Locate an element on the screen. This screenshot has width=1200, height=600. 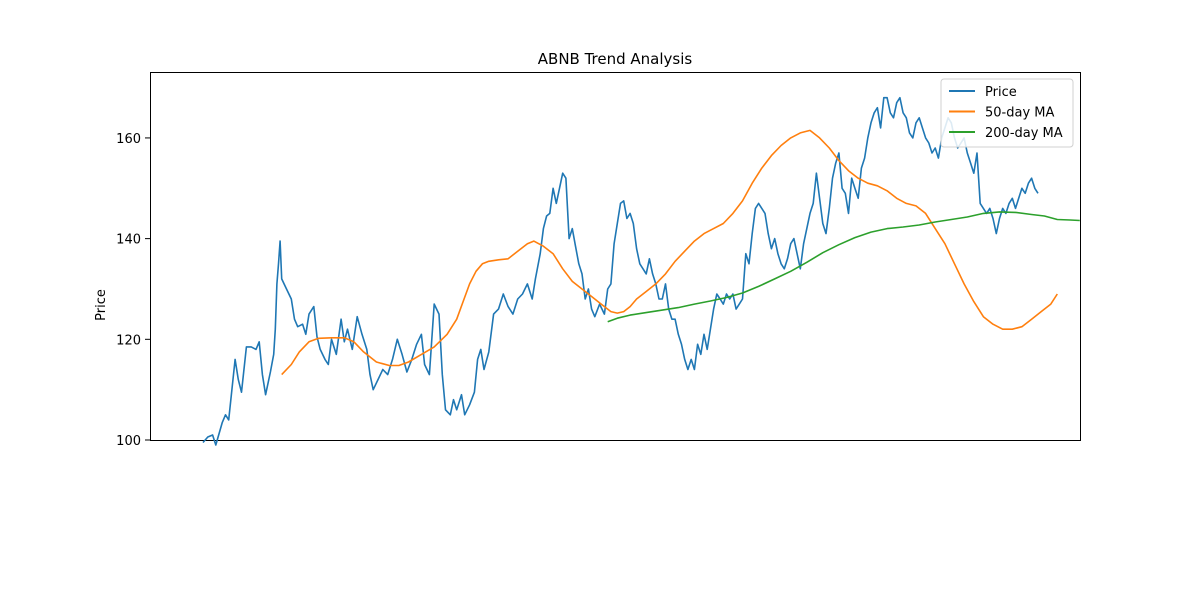
y-tick-label: 140 is located at coordinates (128, 240).